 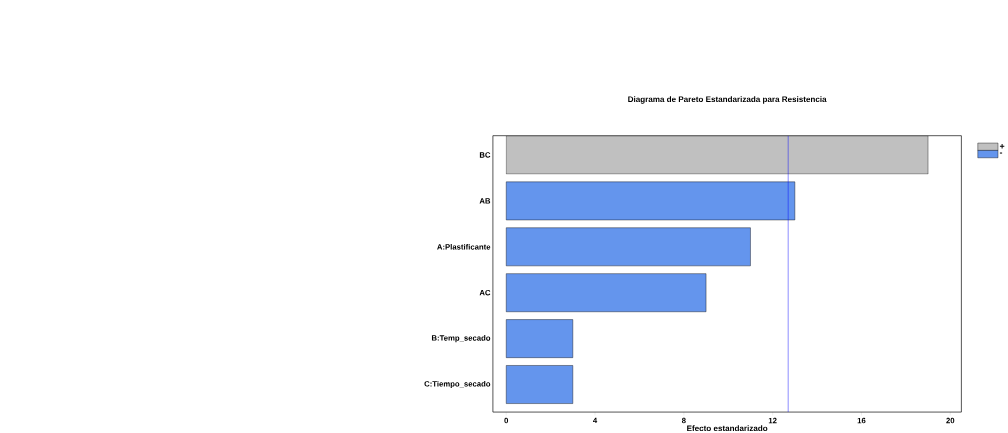 I want to click on x-axis-title: Efecto estandarizado, so click(x=727, y=428).